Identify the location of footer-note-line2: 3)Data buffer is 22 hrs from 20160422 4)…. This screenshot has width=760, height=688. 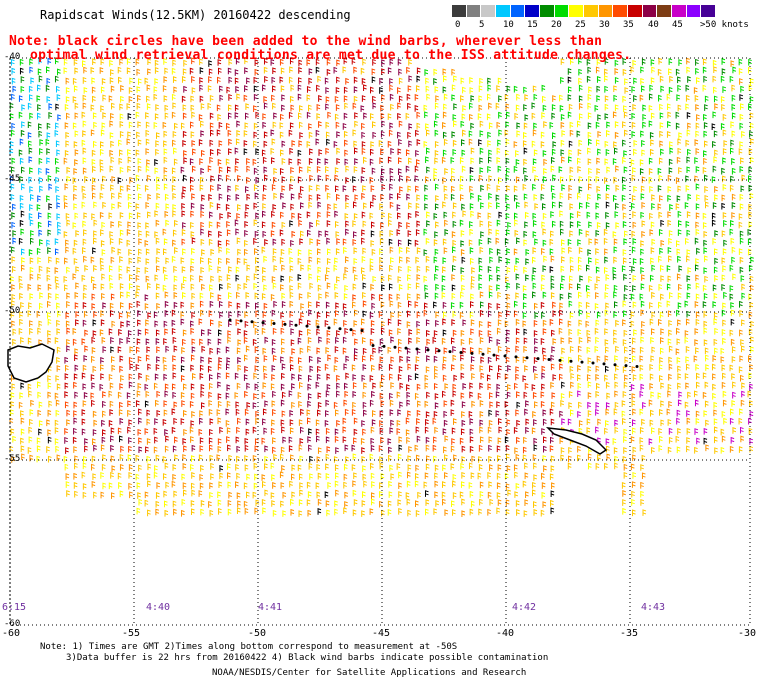
(307, 658).